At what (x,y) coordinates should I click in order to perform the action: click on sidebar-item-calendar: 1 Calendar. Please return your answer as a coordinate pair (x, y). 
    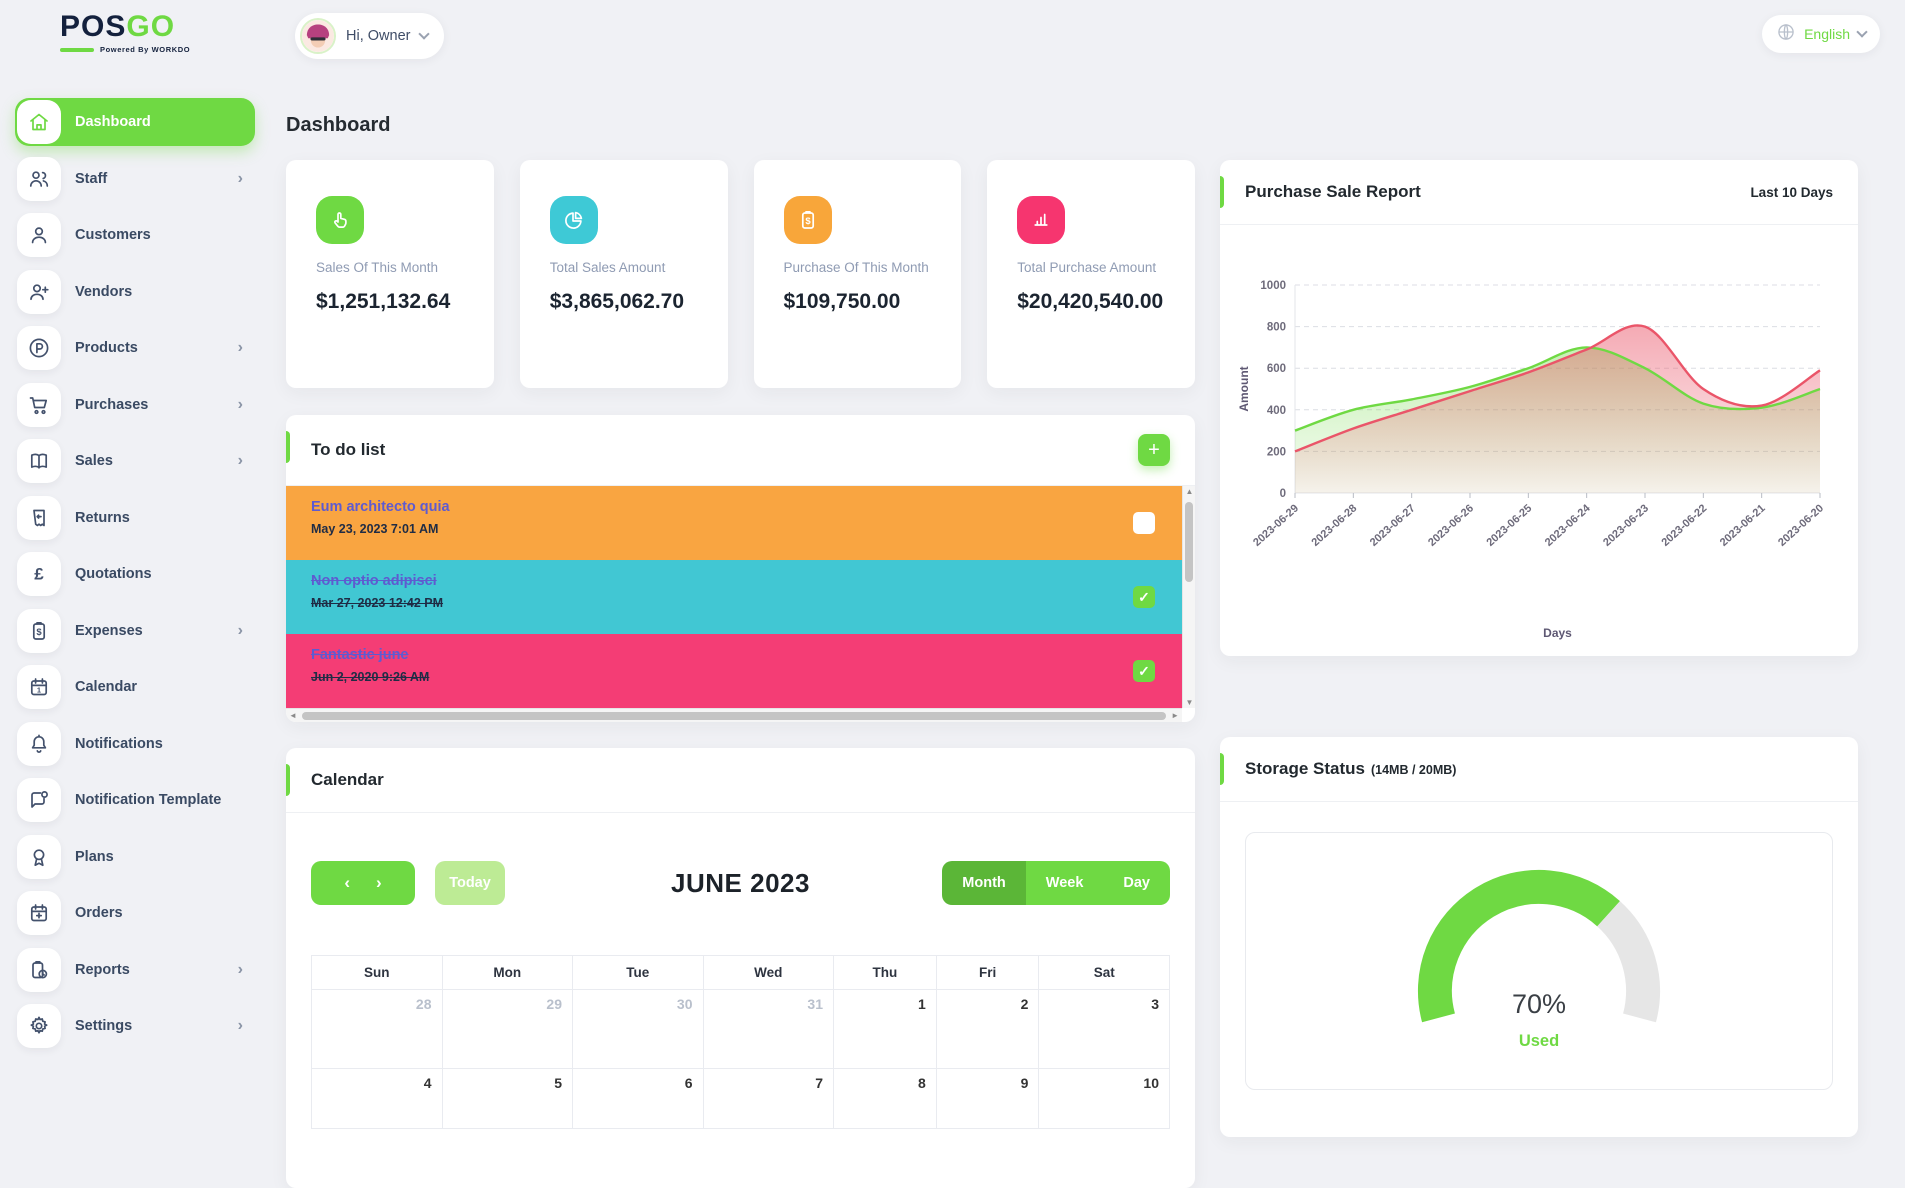
    Looking at the image, I should click on (135, 687).